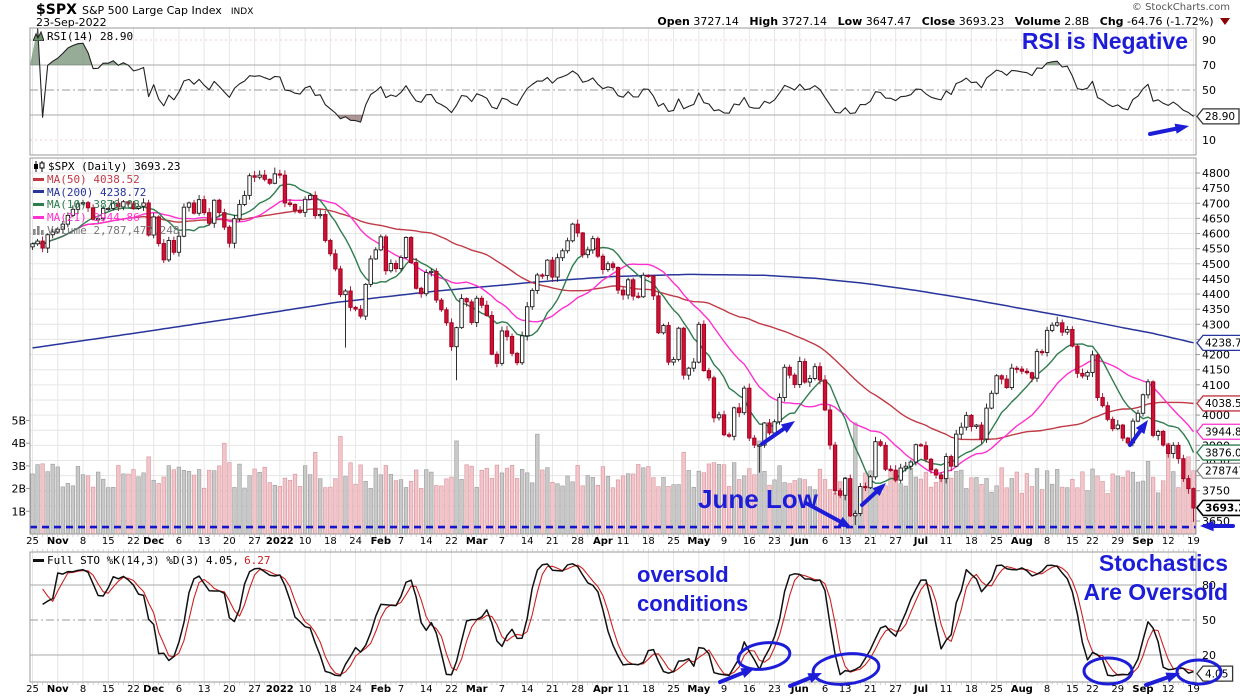  I want to click on svg-text: 15, so click(1072, 689).